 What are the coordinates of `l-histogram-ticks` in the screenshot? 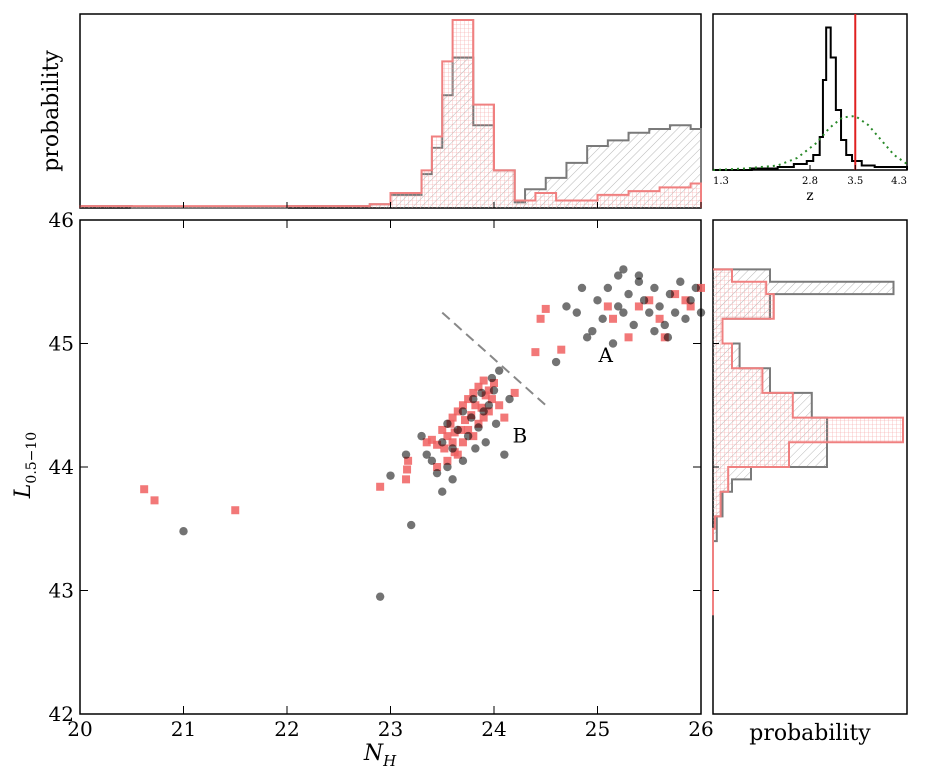 It's located at (716, 467).